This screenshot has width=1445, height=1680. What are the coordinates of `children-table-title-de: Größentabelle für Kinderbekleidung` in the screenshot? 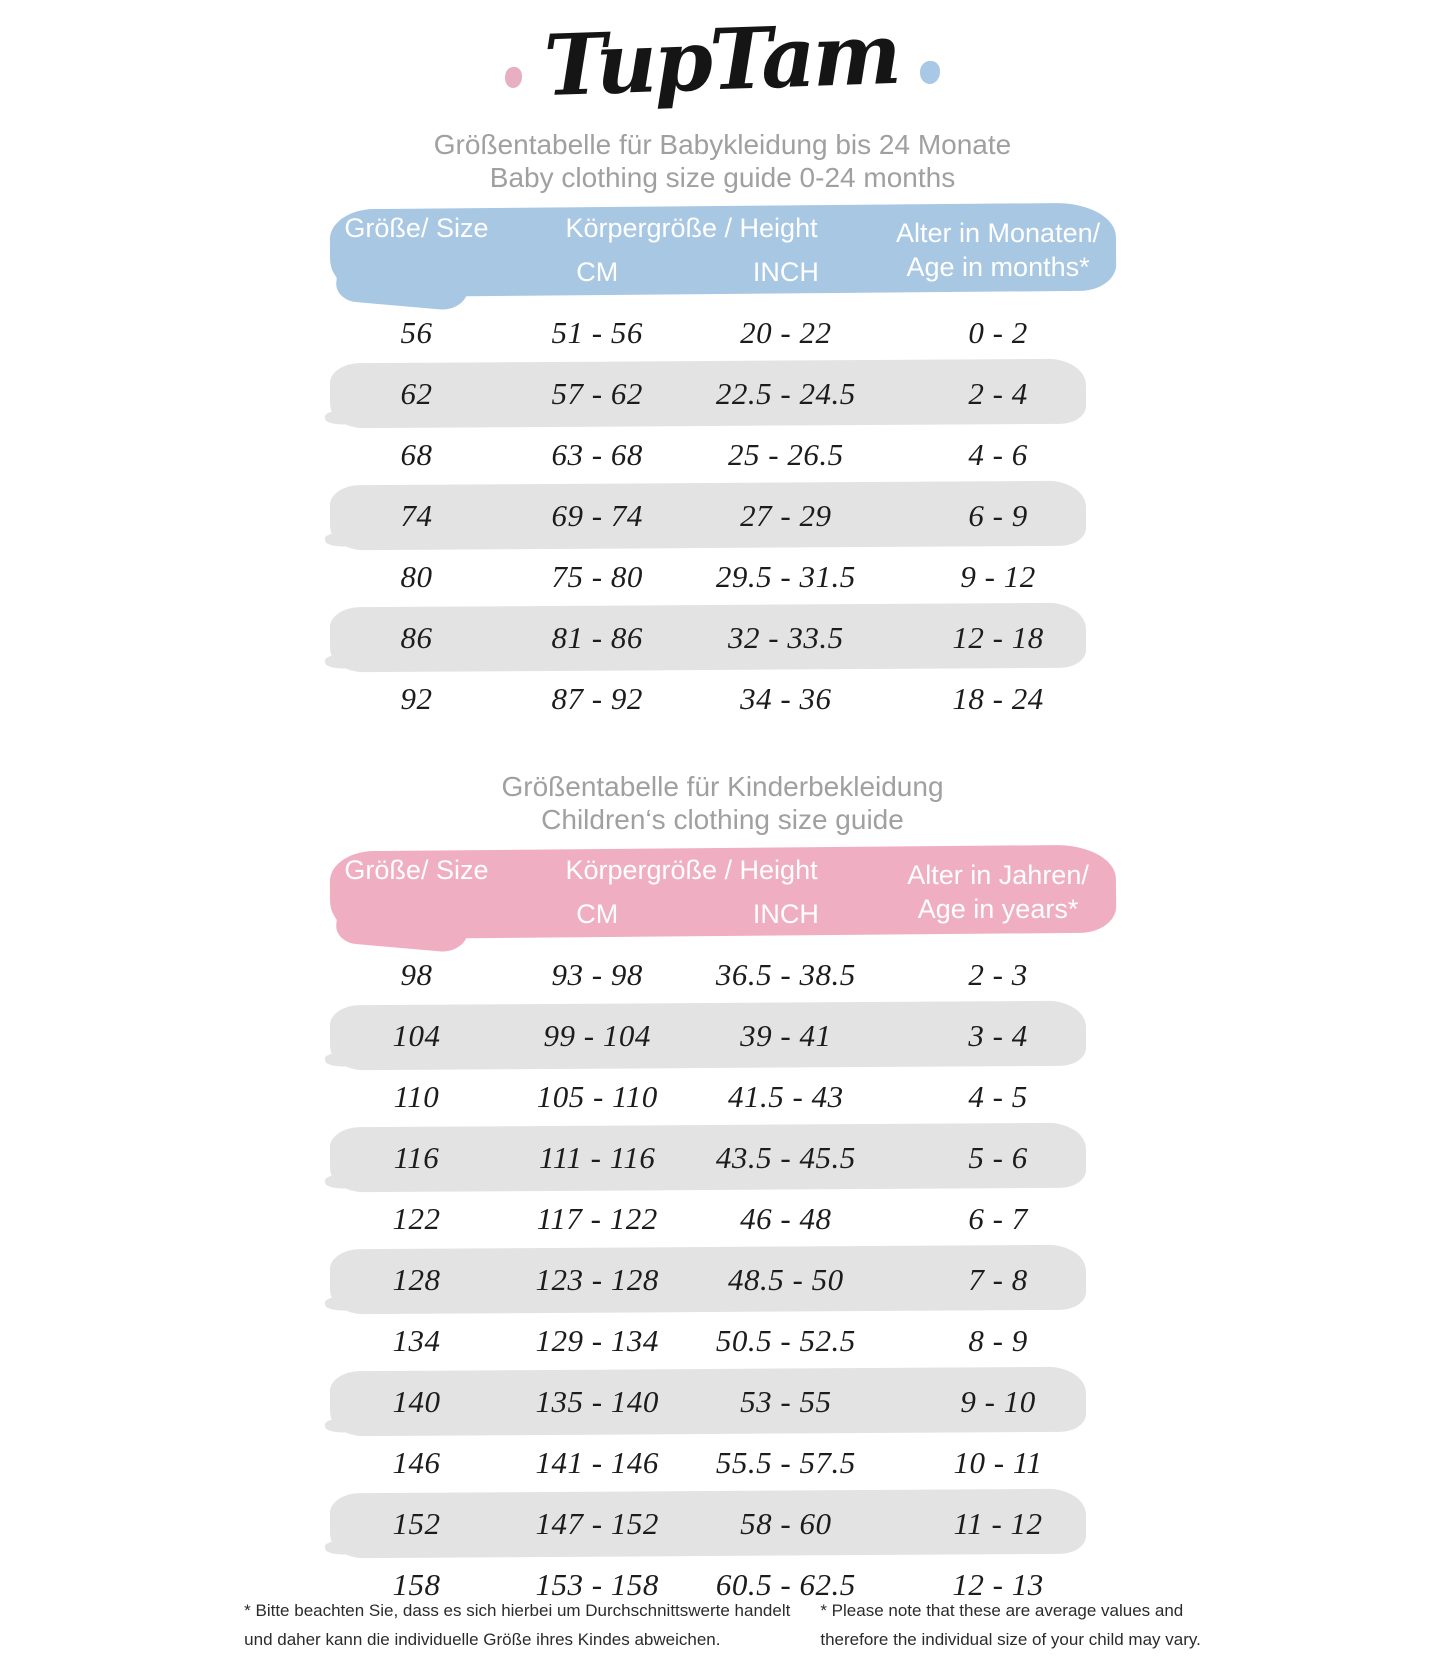 It's located at (722, 786).